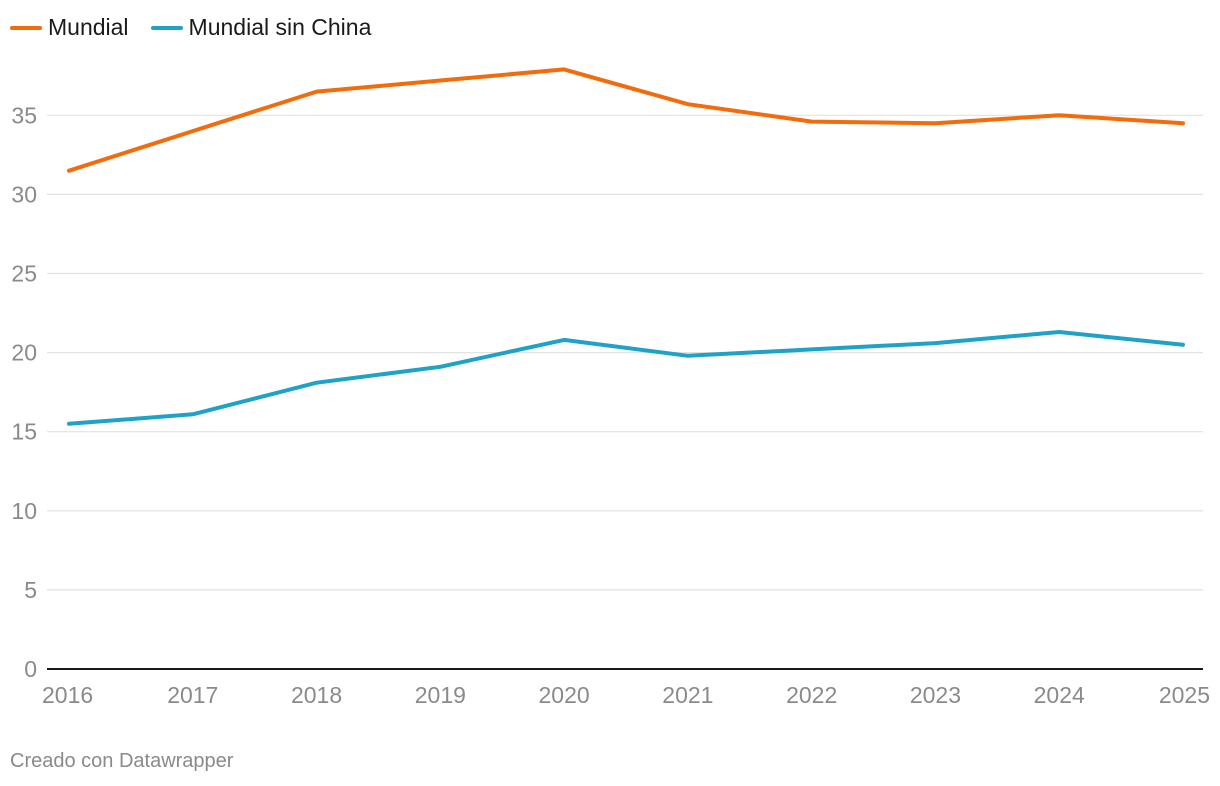 The height and width of the screenshot is (786, 1220). What do you see at coordinates (626, 378) in the screenshot?
I see `series-line-mundial-sin-china` at bounding box center [626, 378].